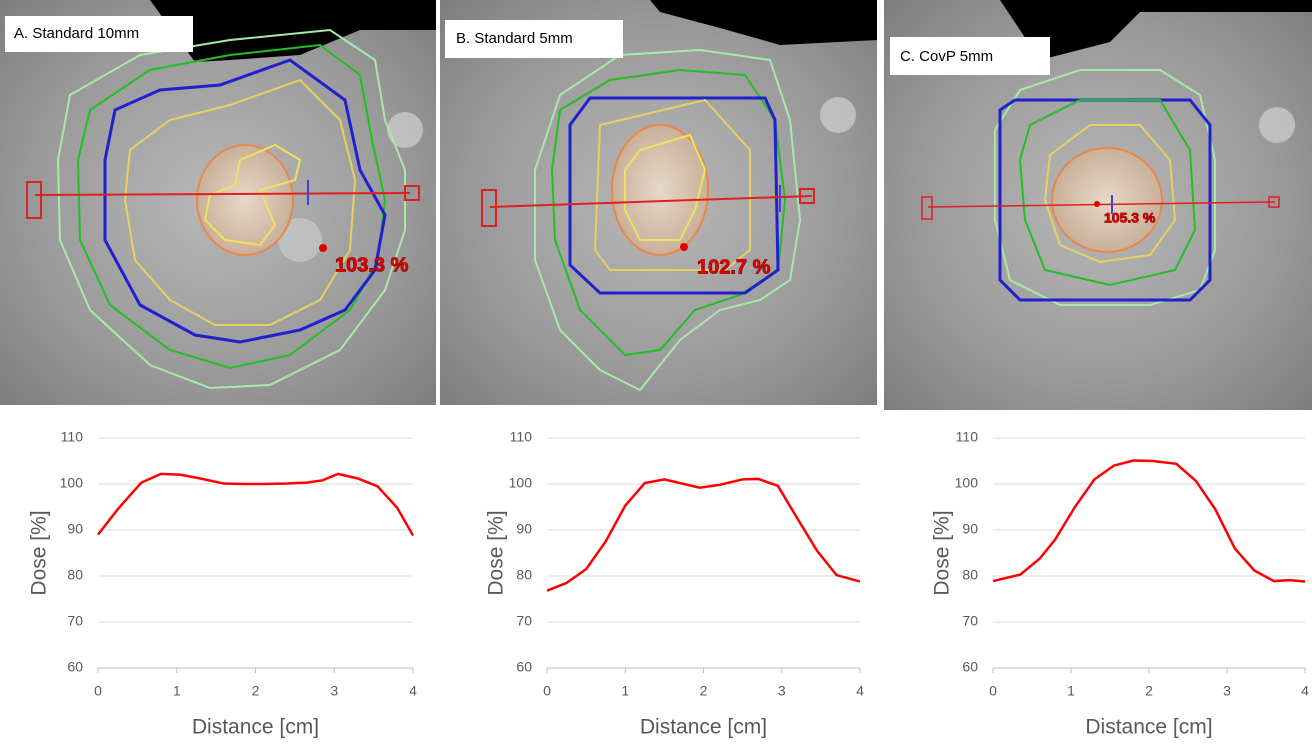  What do you see at coordinates (1130, 218) in the screenshot?
I see `dose-label: 105.3 %` at bounding box center [1130, 218].